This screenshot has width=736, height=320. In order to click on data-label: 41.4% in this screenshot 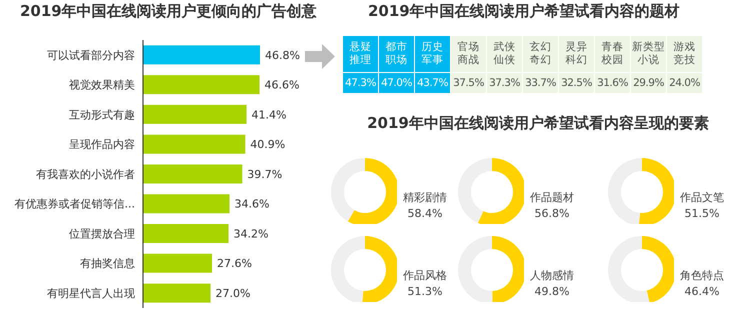, I will do `click(269, 115)`.